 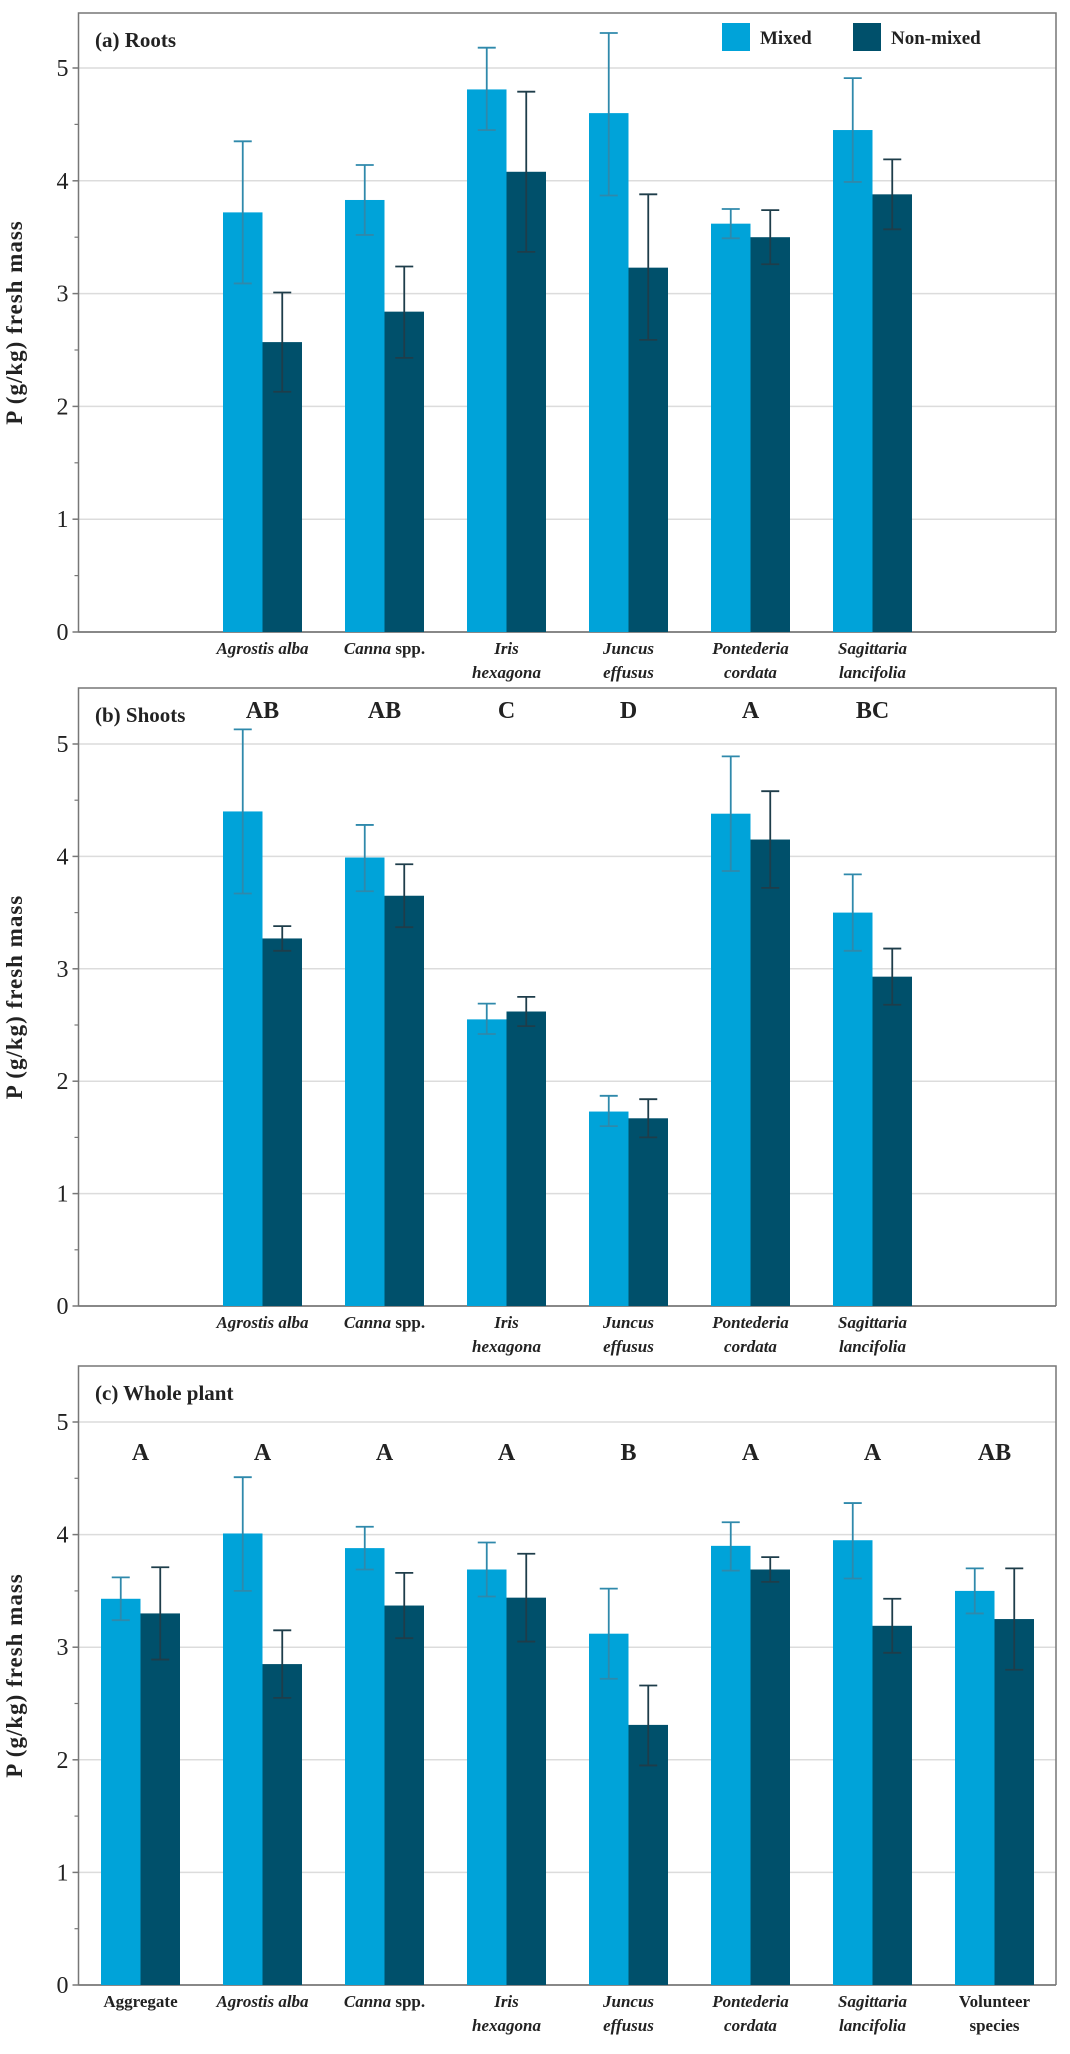 I want to click on bar-group: Volunteer species AB, so click(x=994, y=1737).